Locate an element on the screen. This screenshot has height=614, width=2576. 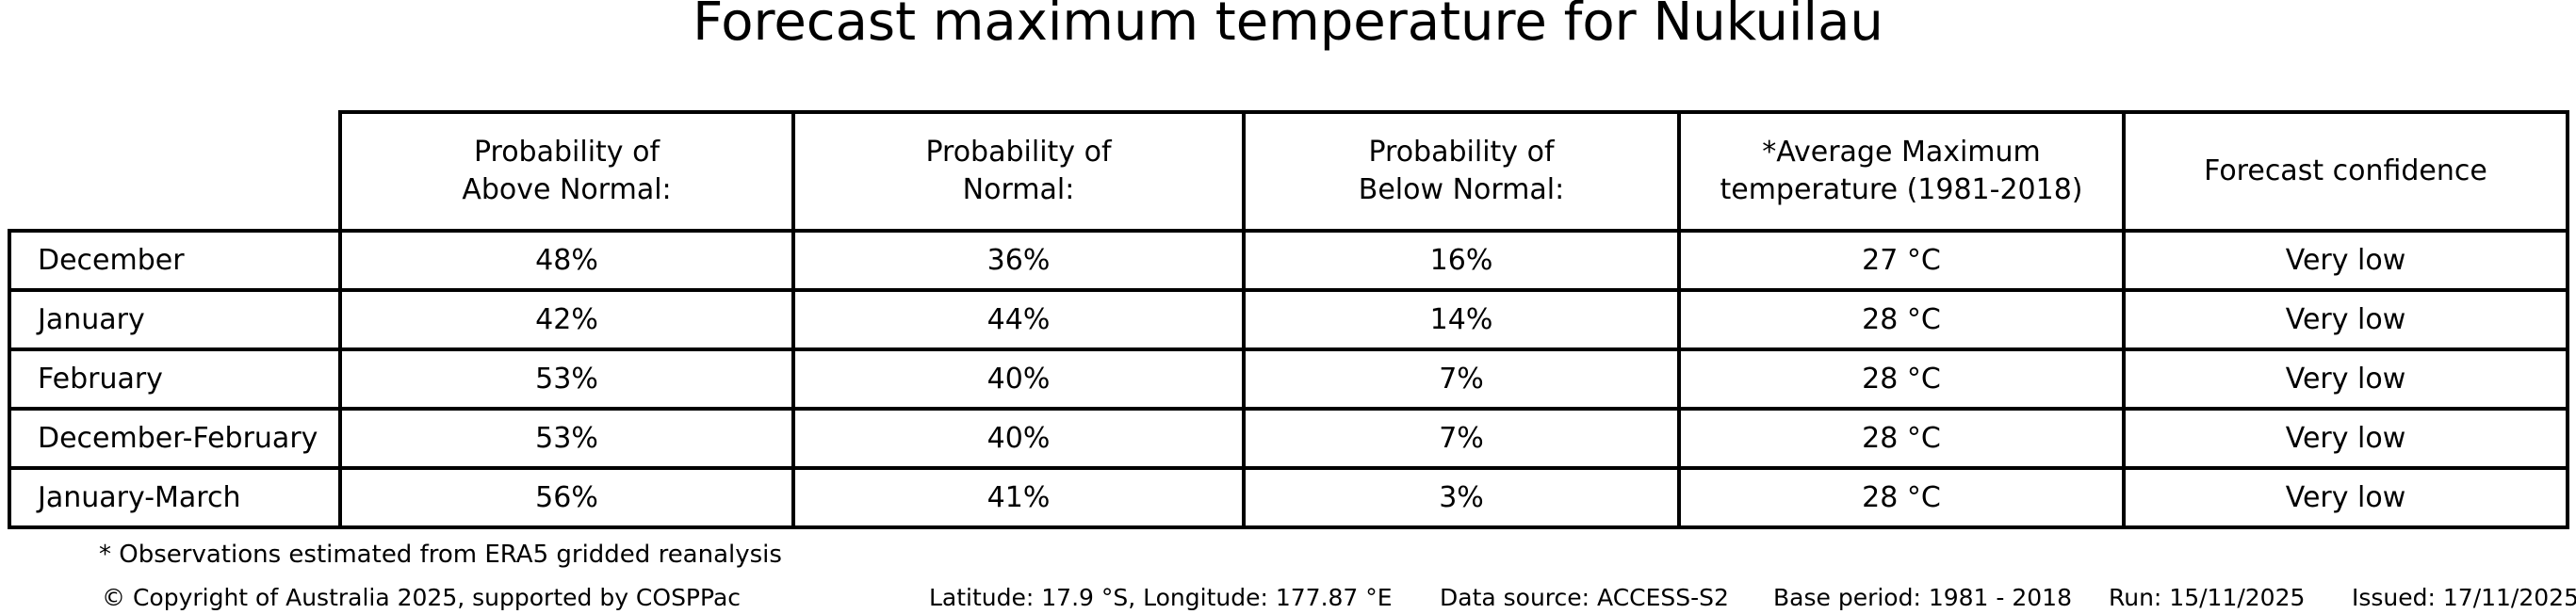
data-source-text: Data source: ACCESS-S2 is located at coordinates (1584, 597).